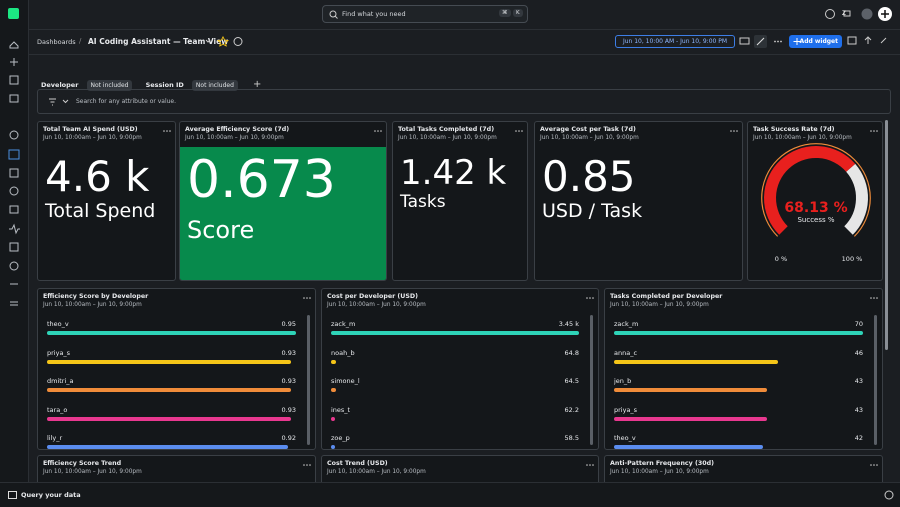 The height and width of the screenshot is (507, 900). I want to click on gauge: 68.13 %Success % 0 % 100 %, so click(816, 203).